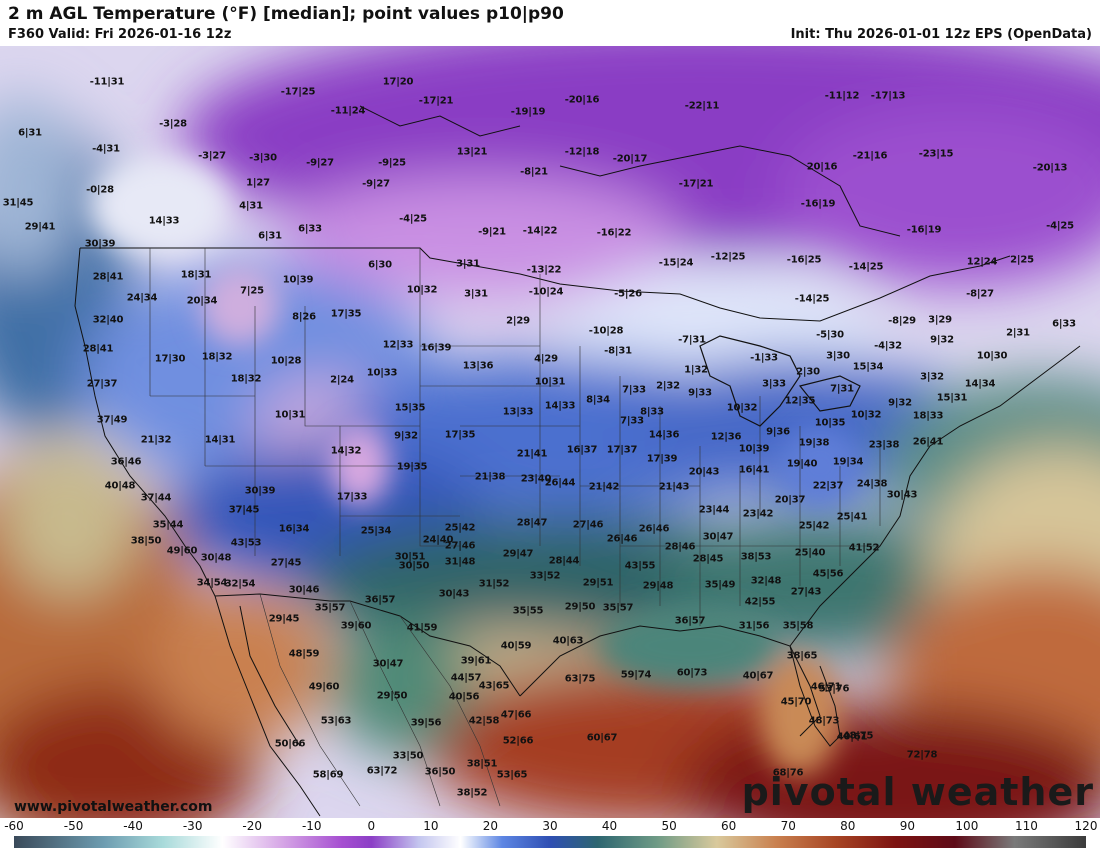  I want to click on point-value-label: -11|12, so click(842, 96).